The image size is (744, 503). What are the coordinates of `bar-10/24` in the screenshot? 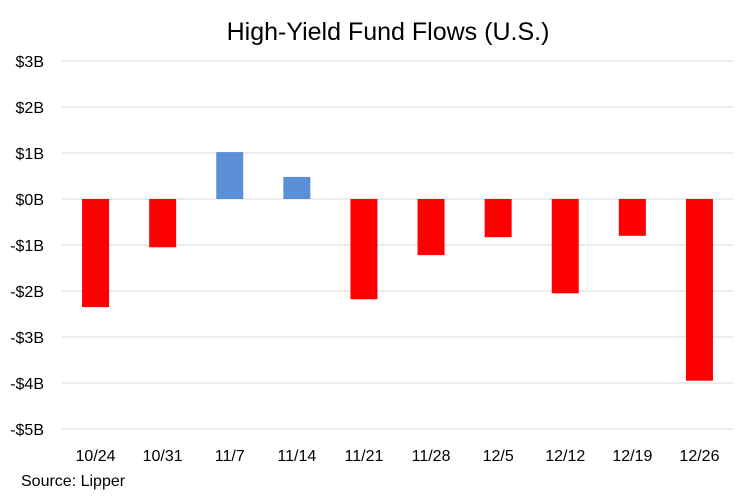 It's located at (96, 253).